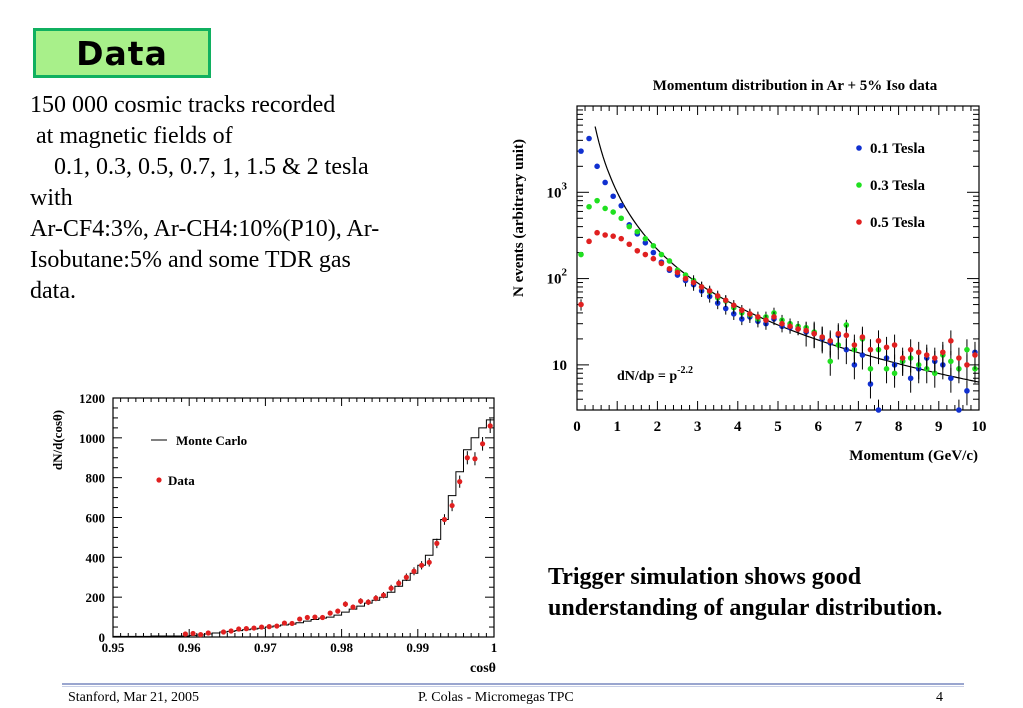  Describe the element at coordinates (565, 186) in the screenshot. I see `y-tick-exponent: 3` at that location.